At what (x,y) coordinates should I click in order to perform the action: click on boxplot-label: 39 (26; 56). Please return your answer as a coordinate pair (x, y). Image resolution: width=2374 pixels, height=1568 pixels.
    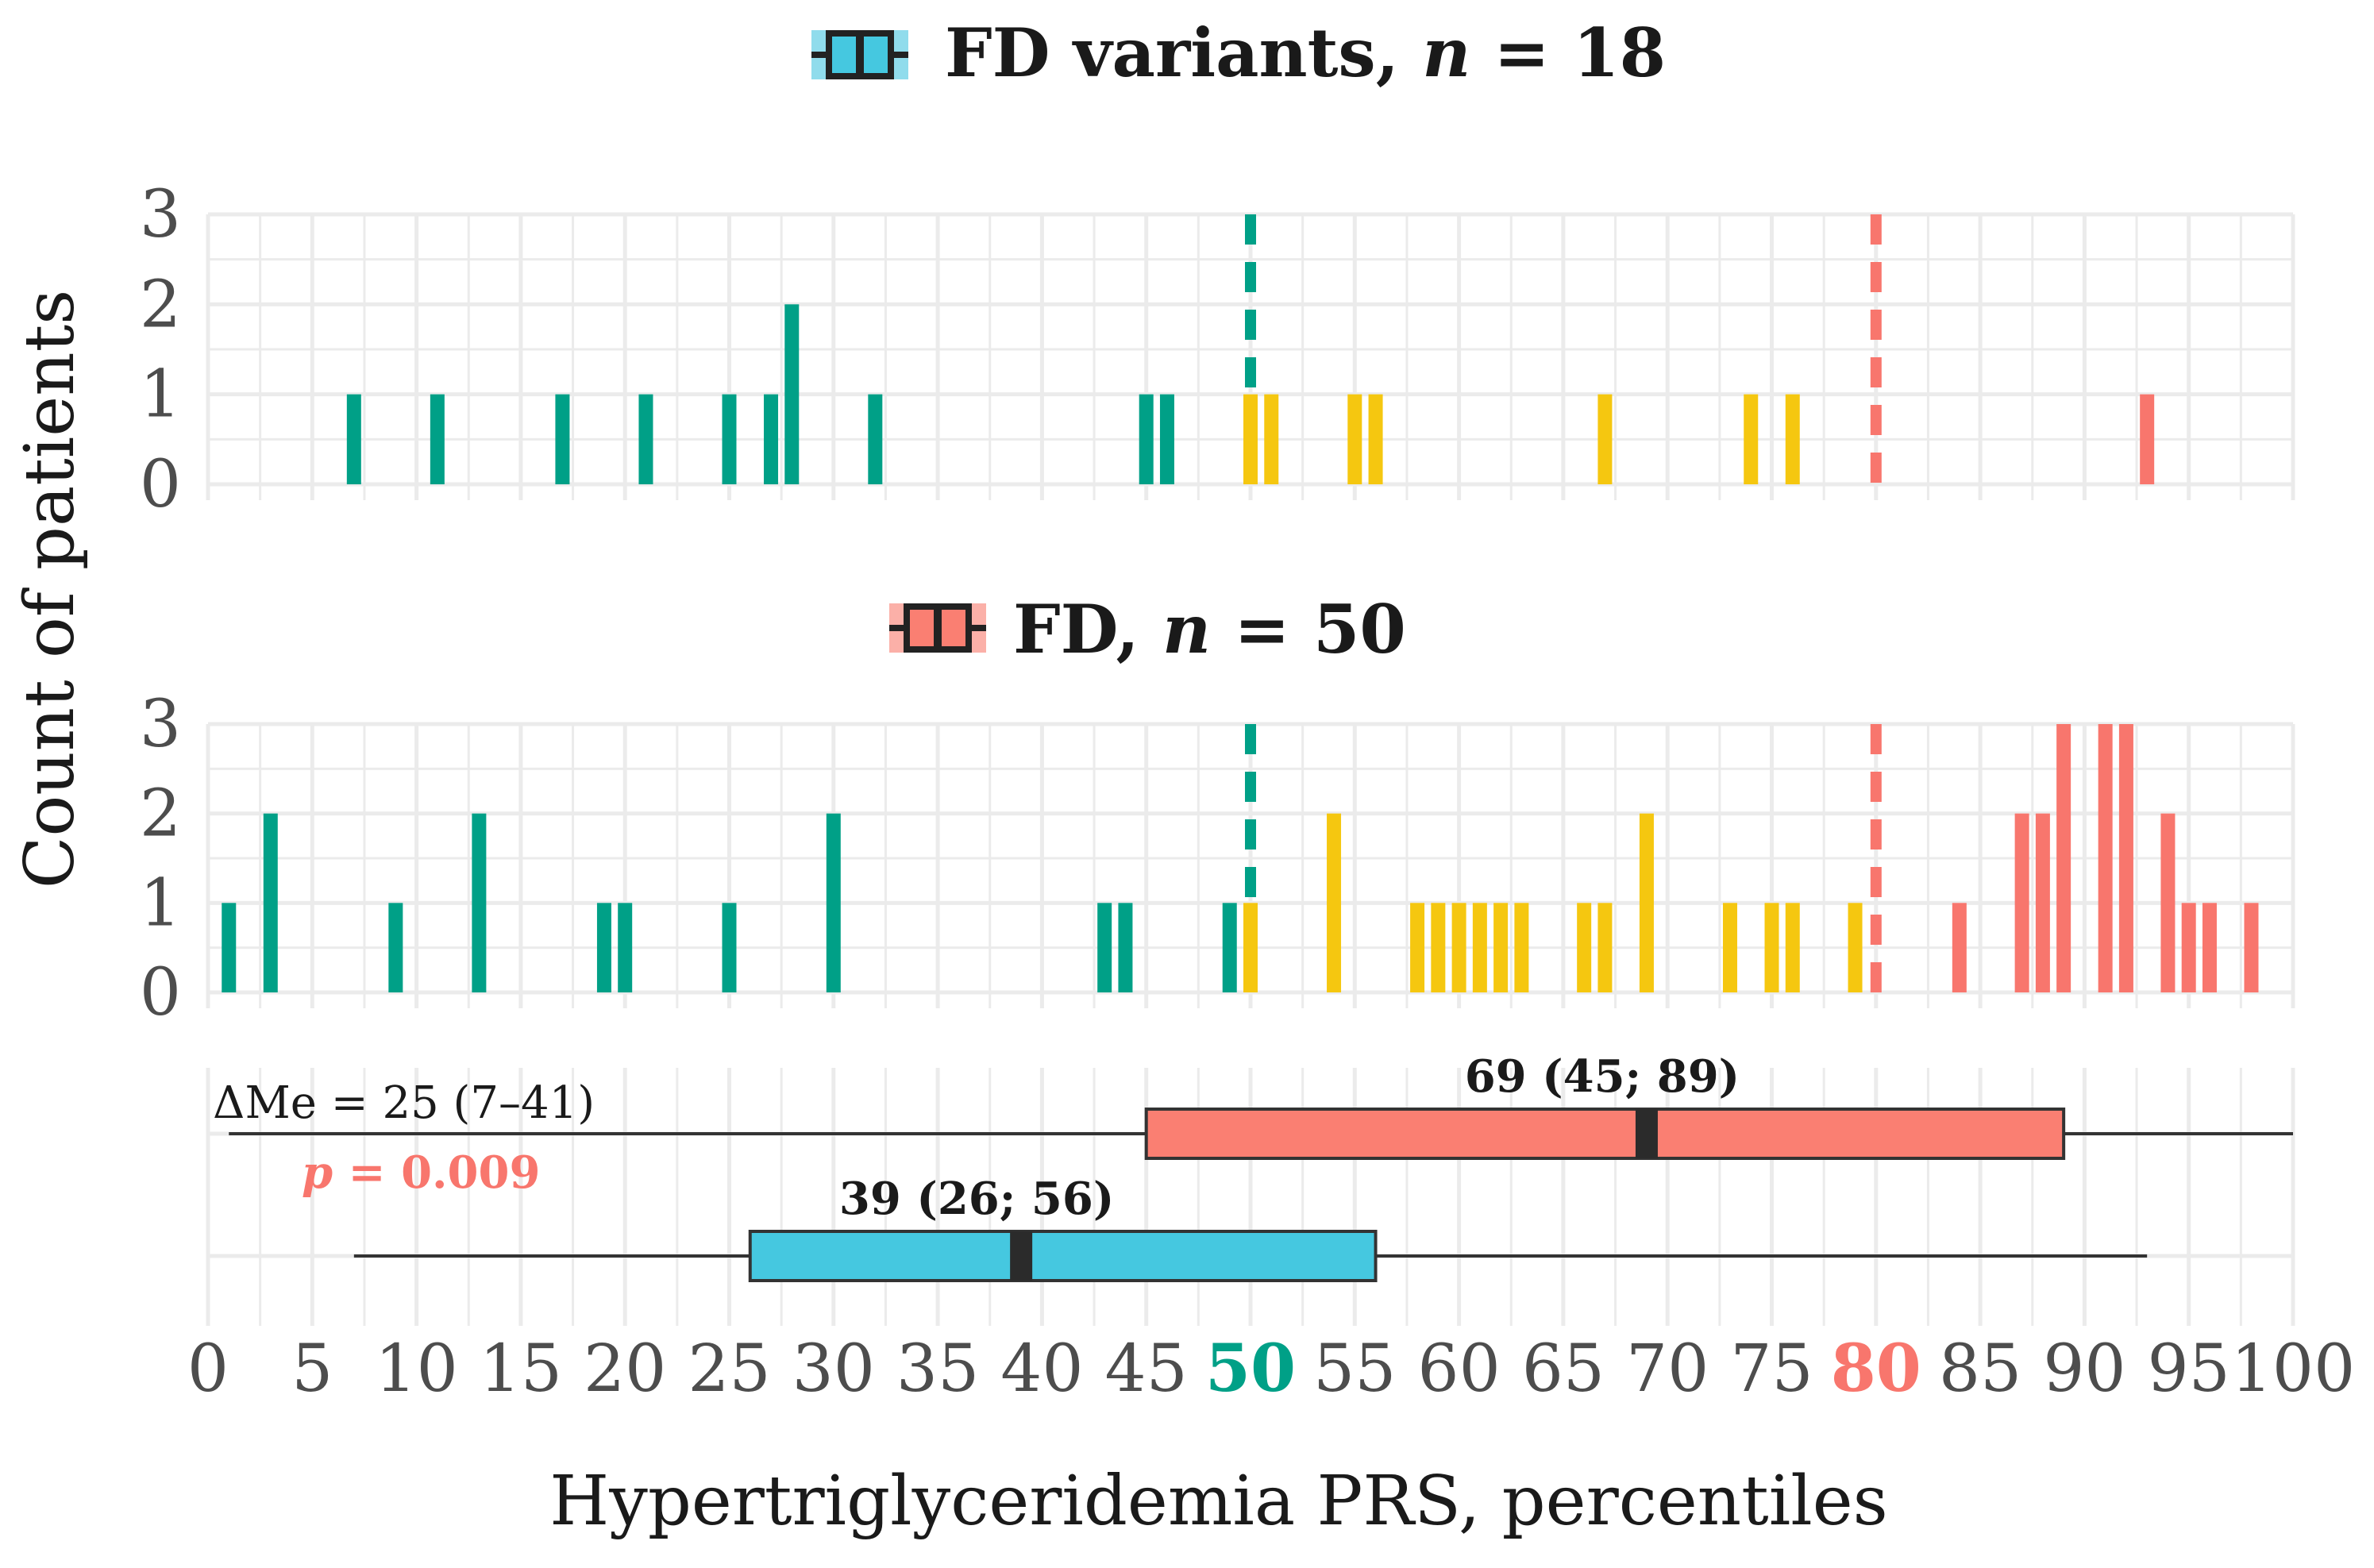
    Looking at the image, I should click on (977, 1199).